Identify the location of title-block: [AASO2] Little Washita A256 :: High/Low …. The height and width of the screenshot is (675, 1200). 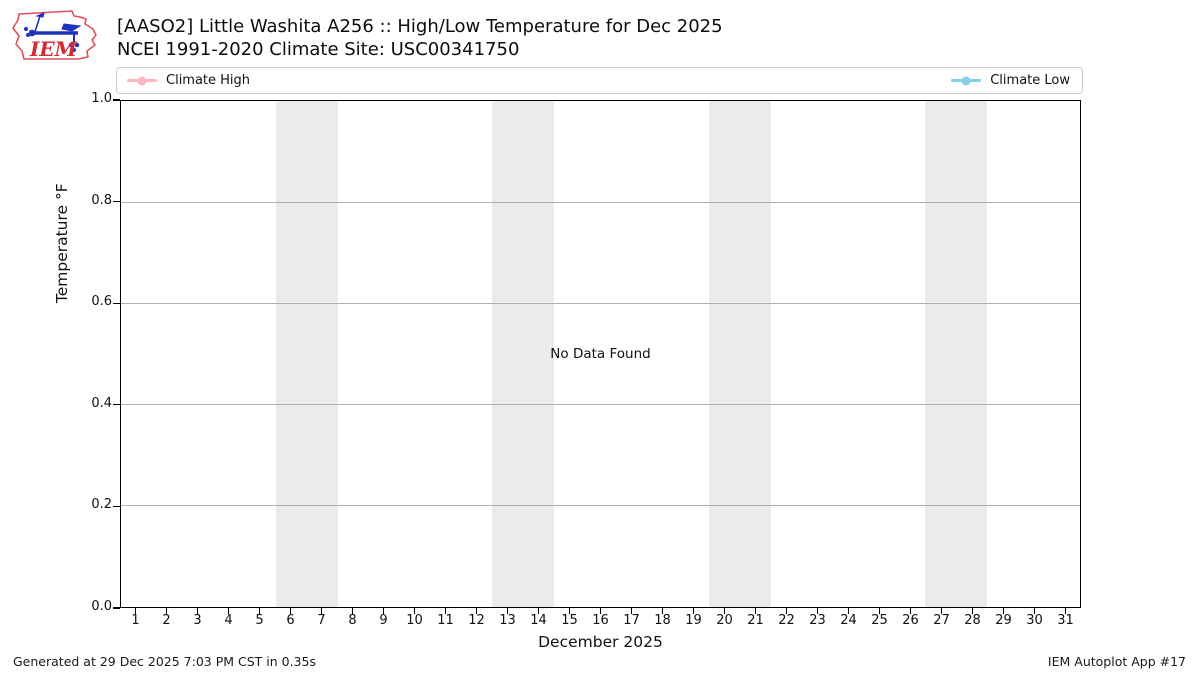
(420, 38).